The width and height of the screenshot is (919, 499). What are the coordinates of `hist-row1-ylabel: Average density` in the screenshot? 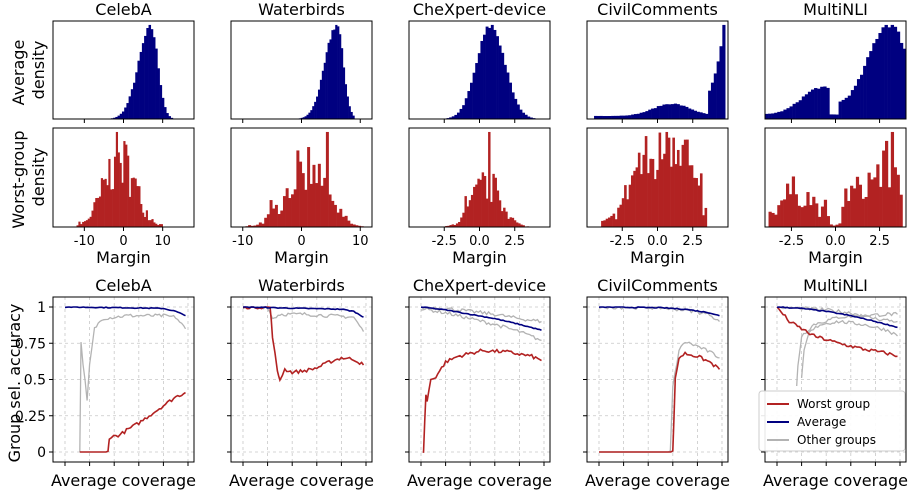 It's located at (28, 70).